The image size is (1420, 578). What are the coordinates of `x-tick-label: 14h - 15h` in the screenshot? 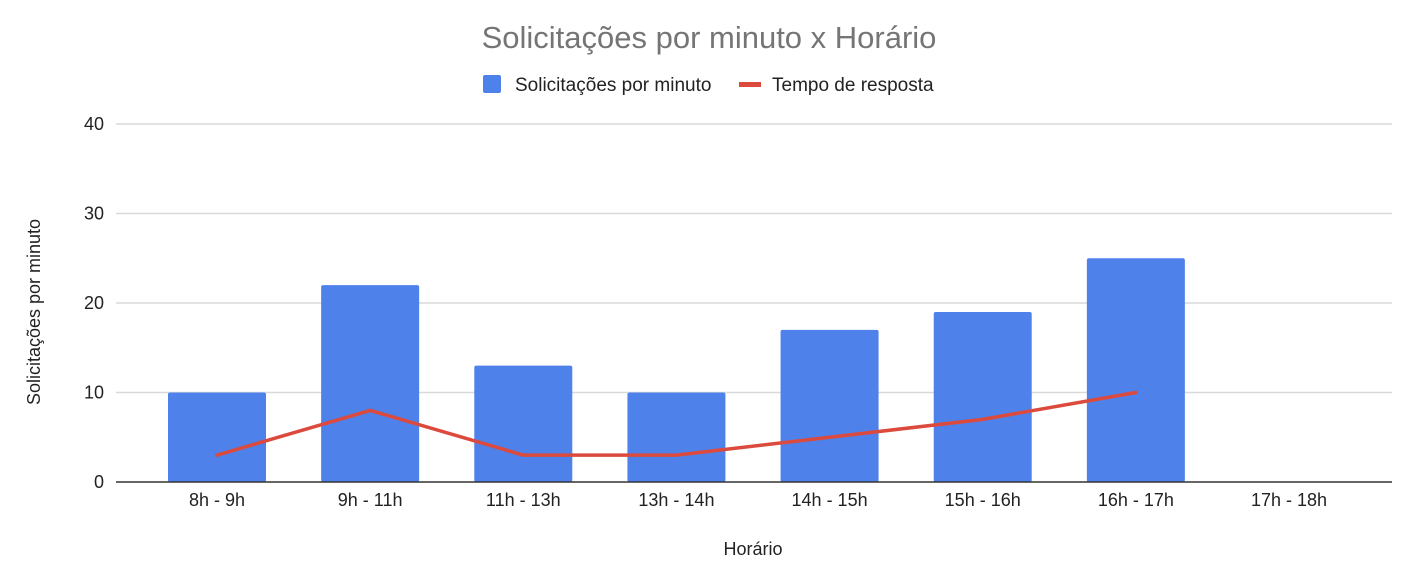 It's located at (830, 500).